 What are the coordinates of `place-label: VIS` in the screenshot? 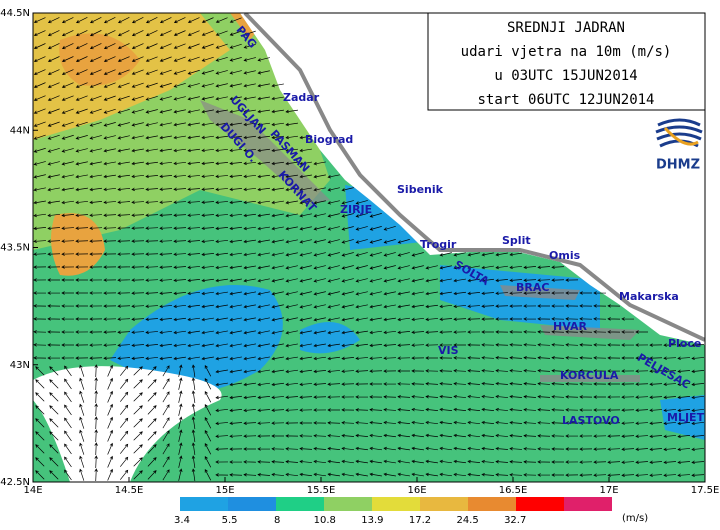 It's located at (448, 350).